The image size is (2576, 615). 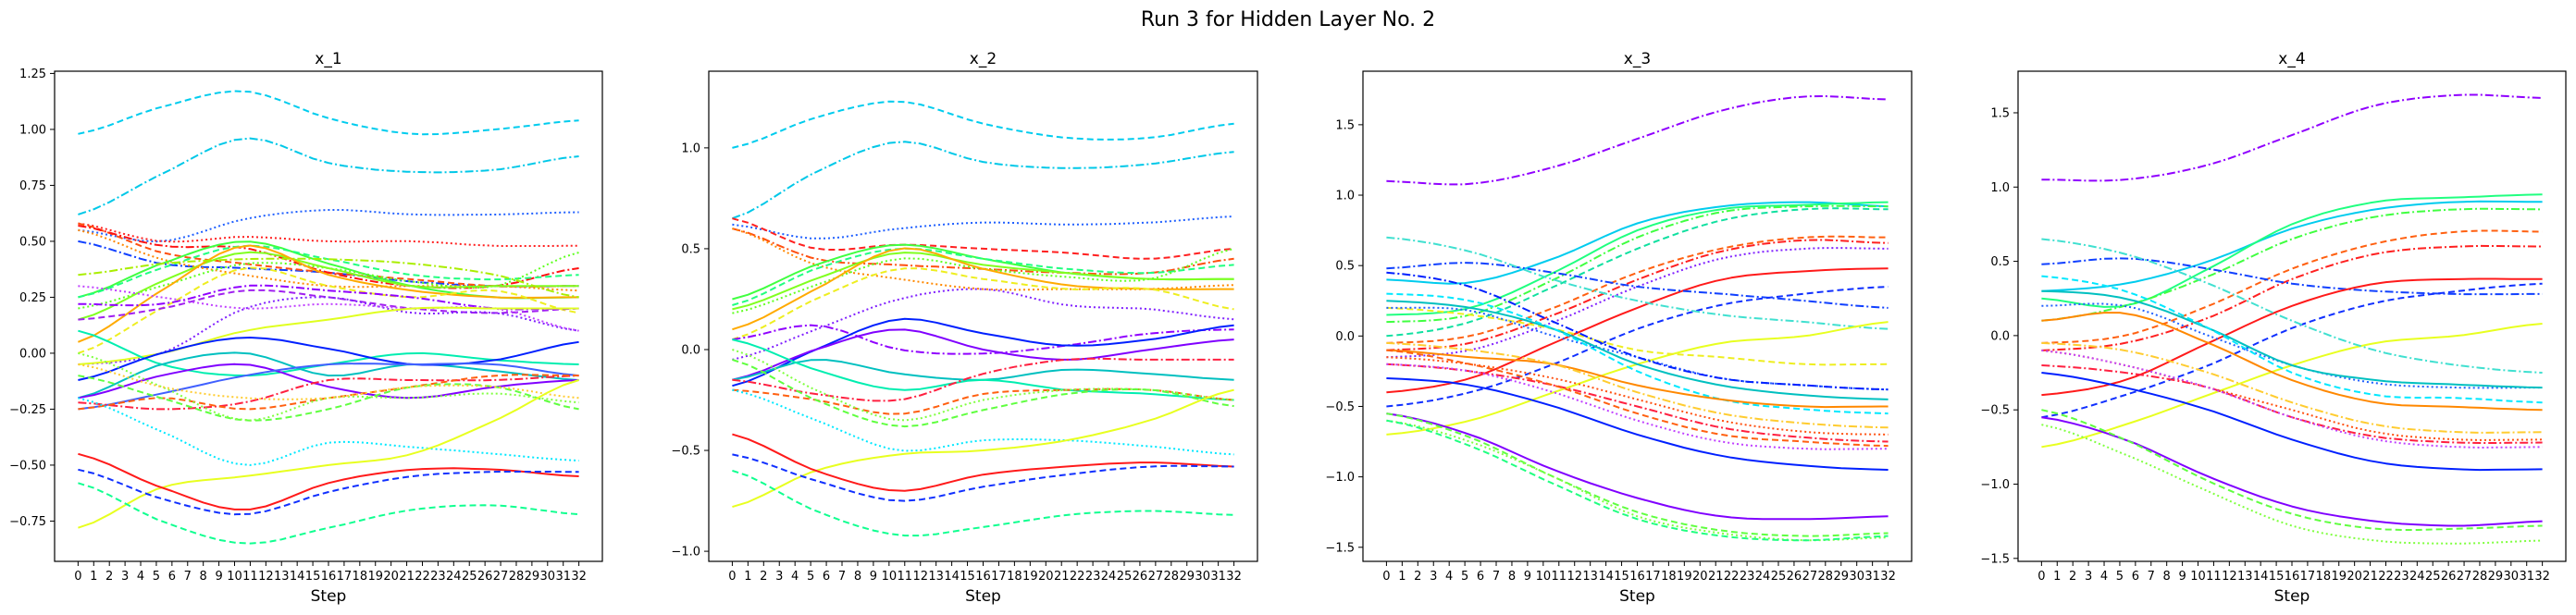 What do you see at coordinates (2000, 113) in the screenshot?
I see `y-tick-label: 1.5` at bounding box center [2000, 113].